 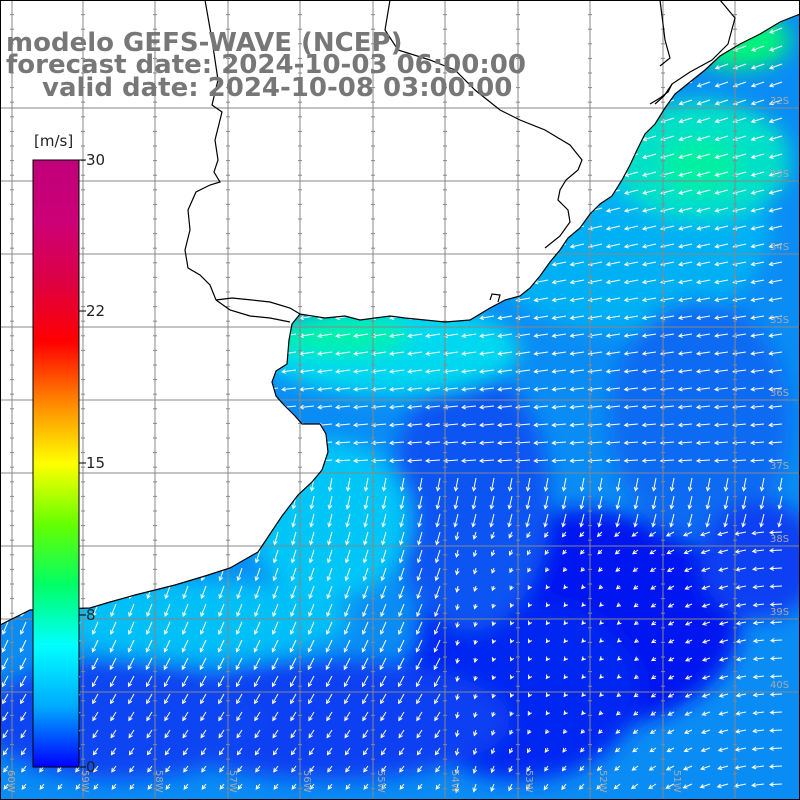 I want to click on latitude-label: 38S, so click(x=779, y=539).